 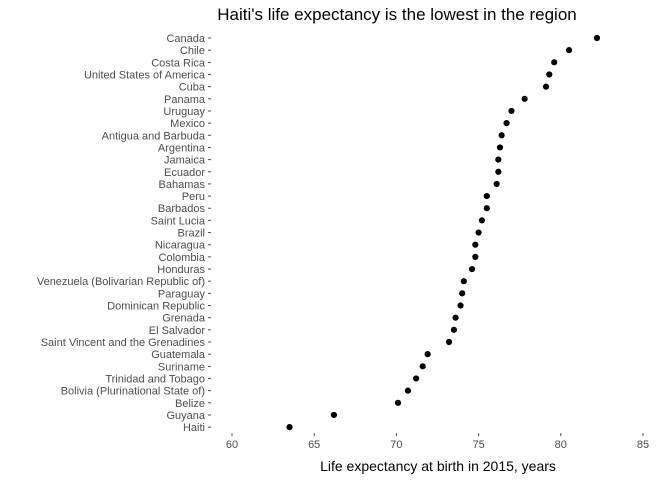 I want to click on y-tick-label: Belize, so click(x=190, y=404).